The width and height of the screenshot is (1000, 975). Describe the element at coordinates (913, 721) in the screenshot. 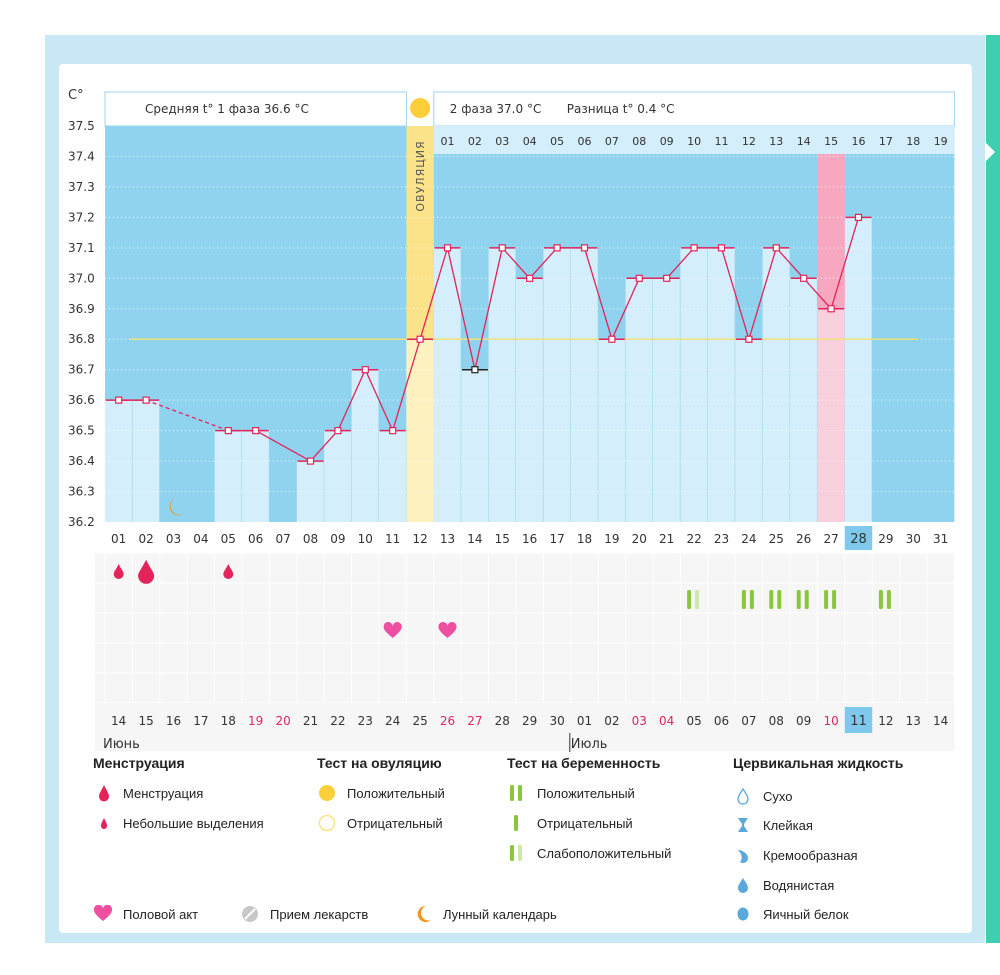

I see `calendar-date-label: 13` at that location.